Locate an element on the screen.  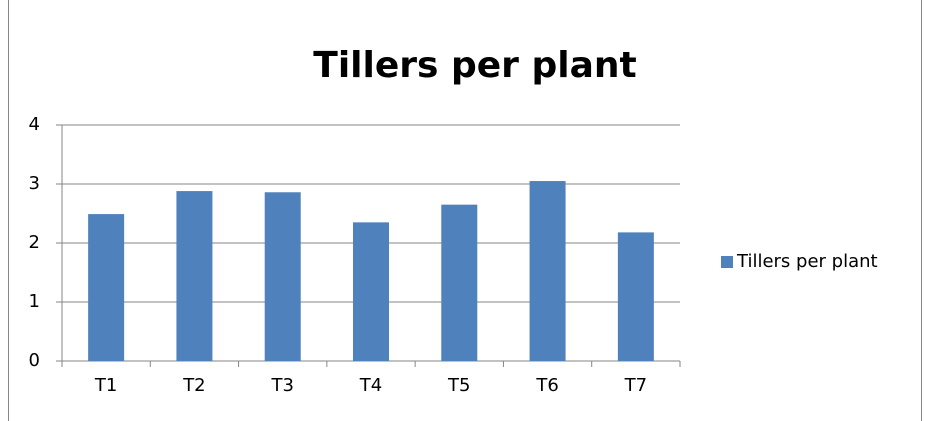
x-tick-label: T2 is located at coordinates (193, 385).